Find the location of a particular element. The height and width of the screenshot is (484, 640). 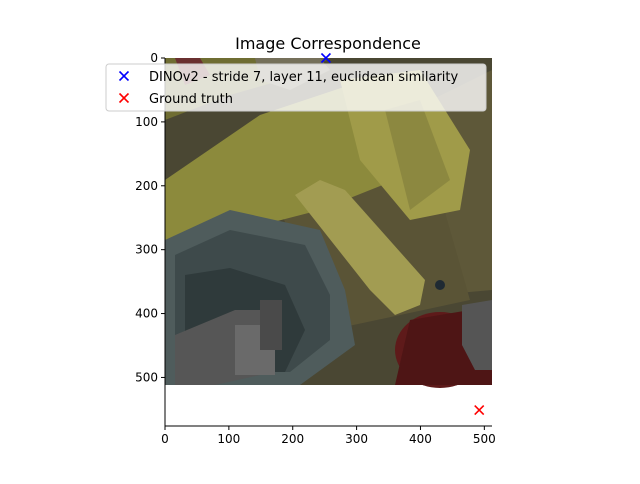

y-axis-ticks: 0 100 200 300 400 500 is located at coordinates (150, 217).